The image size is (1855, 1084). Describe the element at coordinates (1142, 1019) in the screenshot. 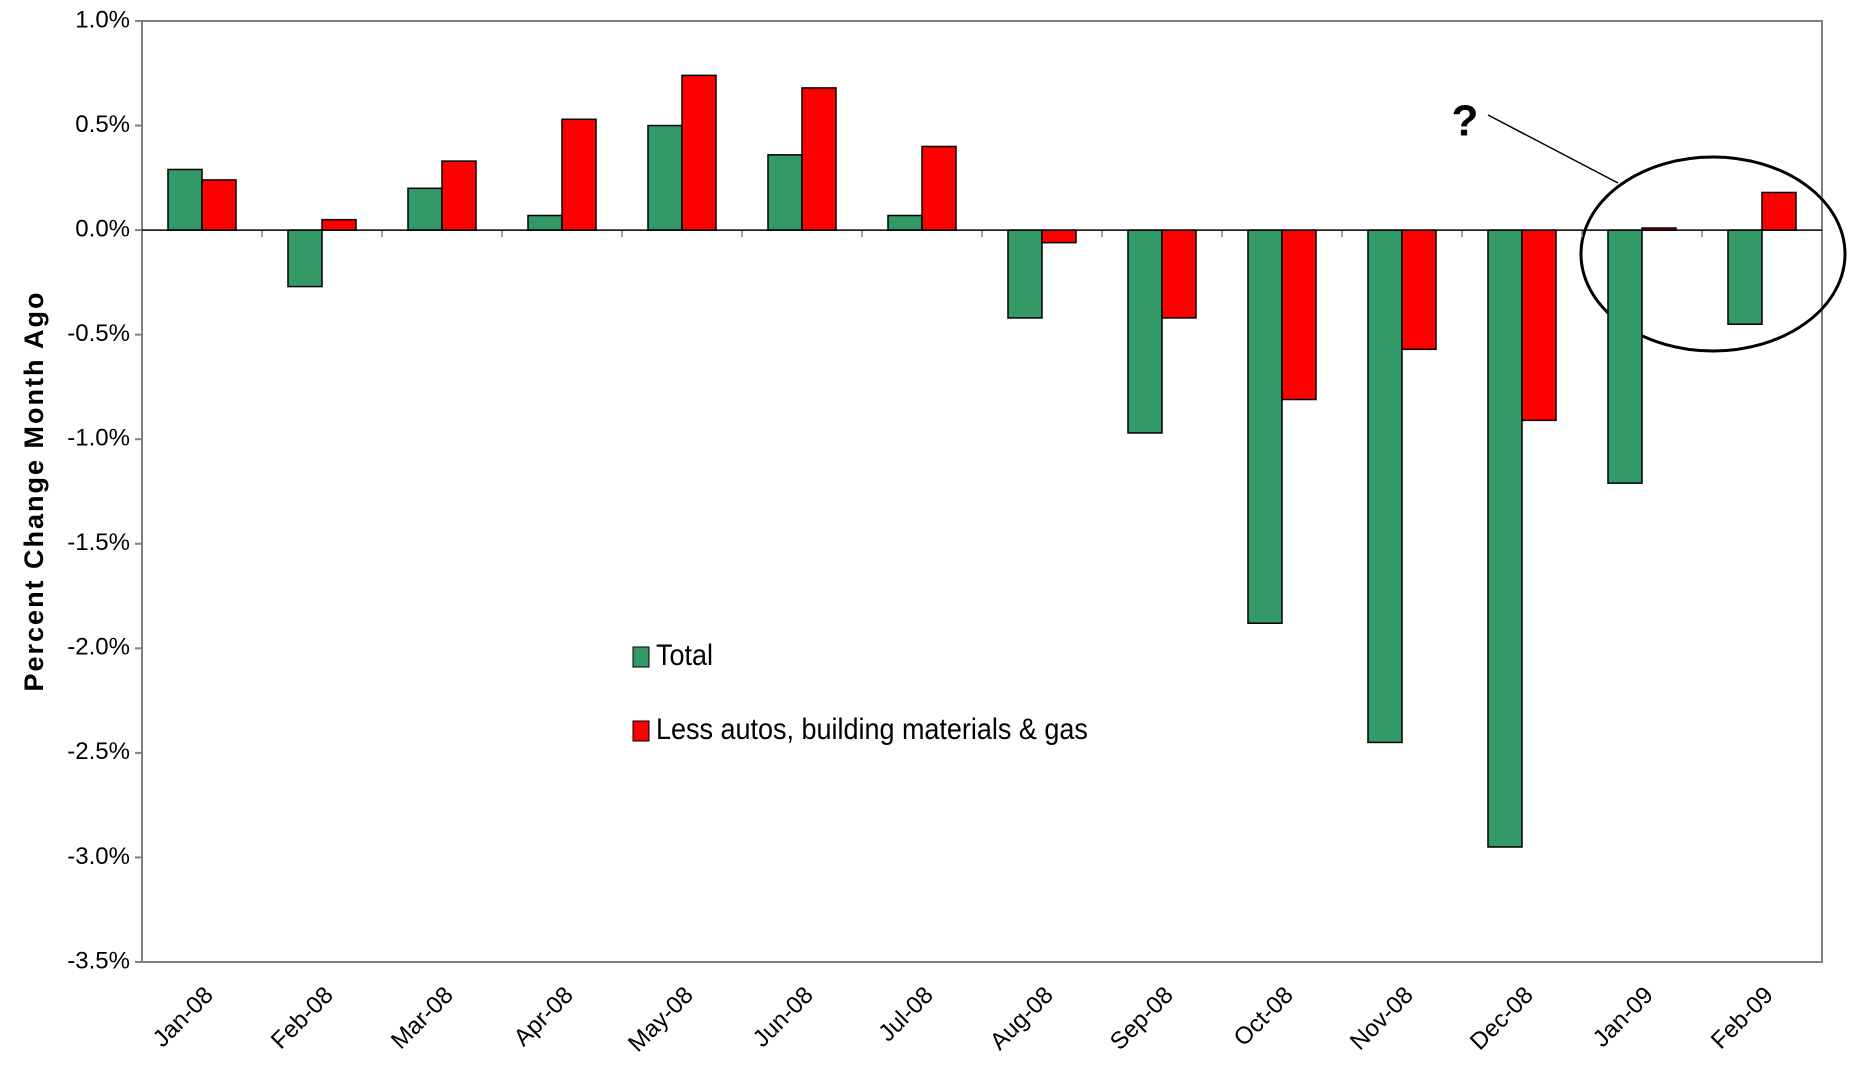

I see `x-tick-label: Sep-08` at that location.